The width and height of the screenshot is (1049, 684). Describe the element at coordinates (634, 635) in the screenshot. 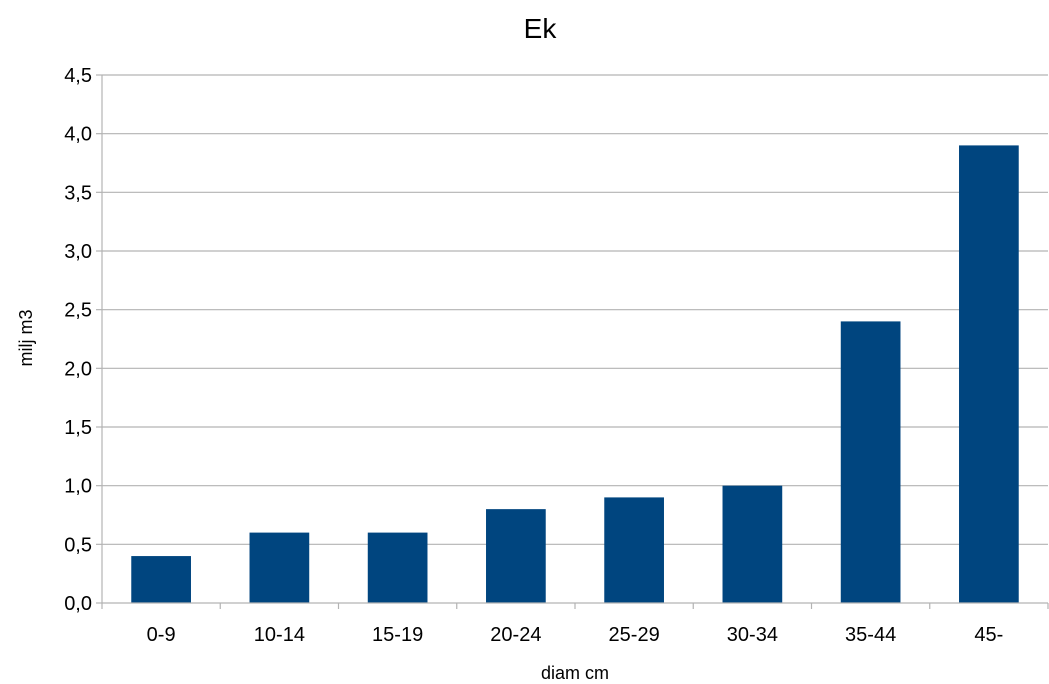

I see `x-tick-label: 25-29` at that location.